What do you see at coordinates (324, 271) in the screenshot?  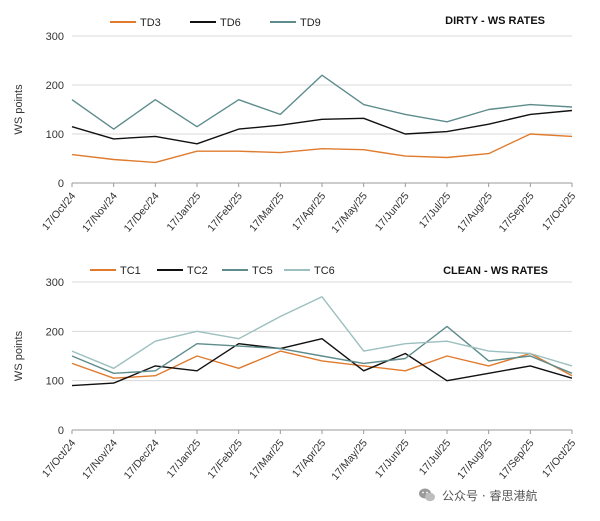 I see `clean-legend-label-tc6: TC6` at bounding box center [324, 271].